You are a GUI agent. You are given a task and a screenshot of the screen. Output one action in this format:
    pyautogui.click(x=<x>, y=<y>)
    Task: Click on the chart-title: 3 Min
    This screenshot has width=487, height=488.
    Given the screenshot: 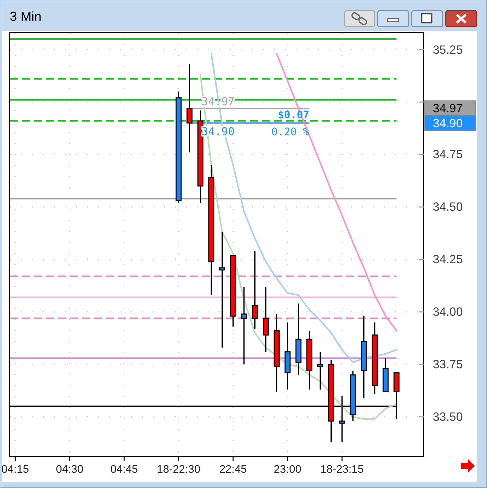 What is the action you would take?
    pyautogui.click(x=26, y=16)
    